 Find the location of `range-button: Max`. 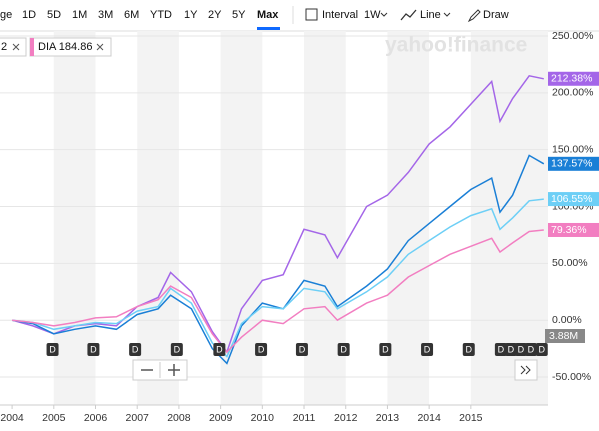

range-button: Max is located at coordinates (268, 15).